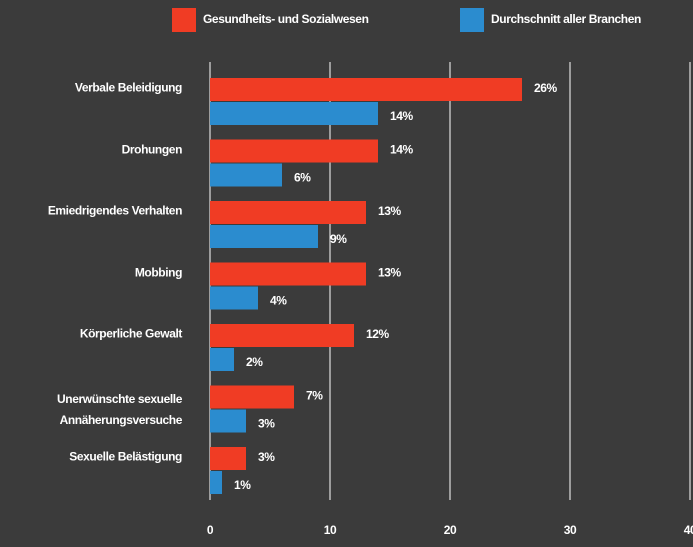 This screenshot has width=693, height=547. Describe the element at coordinates (546, 88) in the screenshot. I see `data-label: 26%` at that location.